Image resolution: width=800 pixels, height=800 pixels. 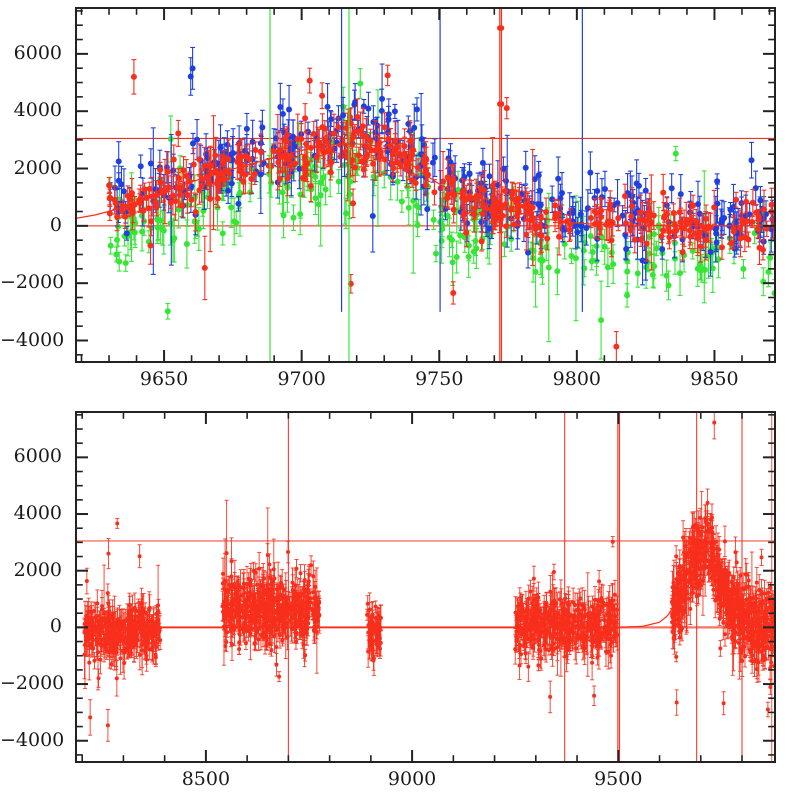 What do you see at coordinates (577, 379) in the screenshot?
I see `top-panel-xtick-label: 9800` at bounding box center [577, 379].